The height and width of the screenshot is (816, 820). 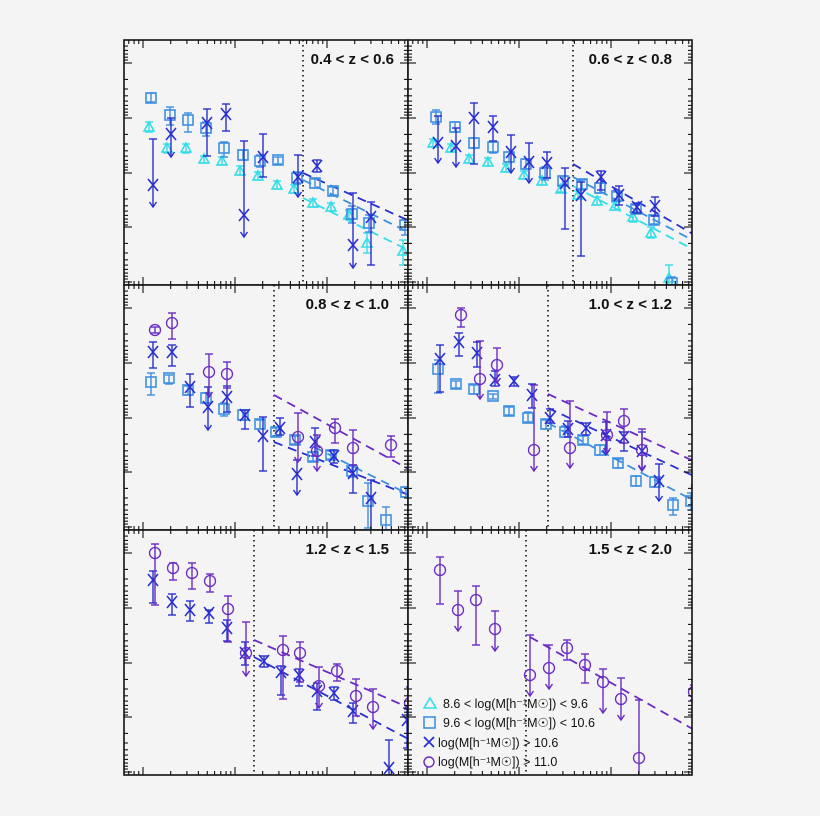 What do you see at coordinates (630, 304) in the screenshot?
I see `panel-title-4: 1.0 < z < 1.2` at bounding box center [630, 304].